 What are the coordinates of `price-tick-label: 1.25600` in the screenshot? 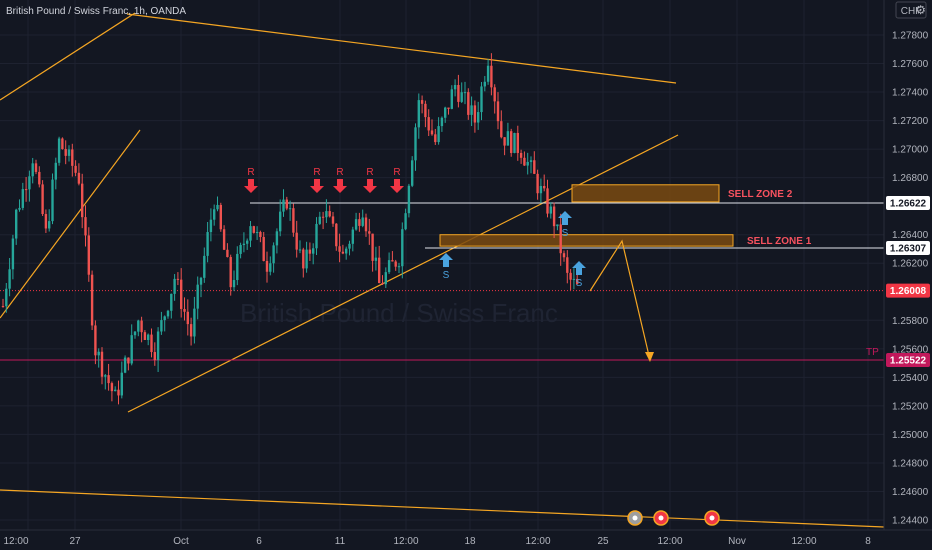 It's located at (910, 349).